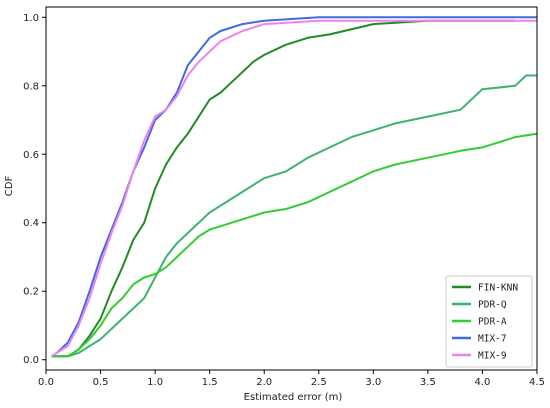 Image resolution: width=550 pixels, height=408 pixels. Describe the element at coordinates (9, 186) in the screenshot. I see `y-axis-title: CDF` at that location.